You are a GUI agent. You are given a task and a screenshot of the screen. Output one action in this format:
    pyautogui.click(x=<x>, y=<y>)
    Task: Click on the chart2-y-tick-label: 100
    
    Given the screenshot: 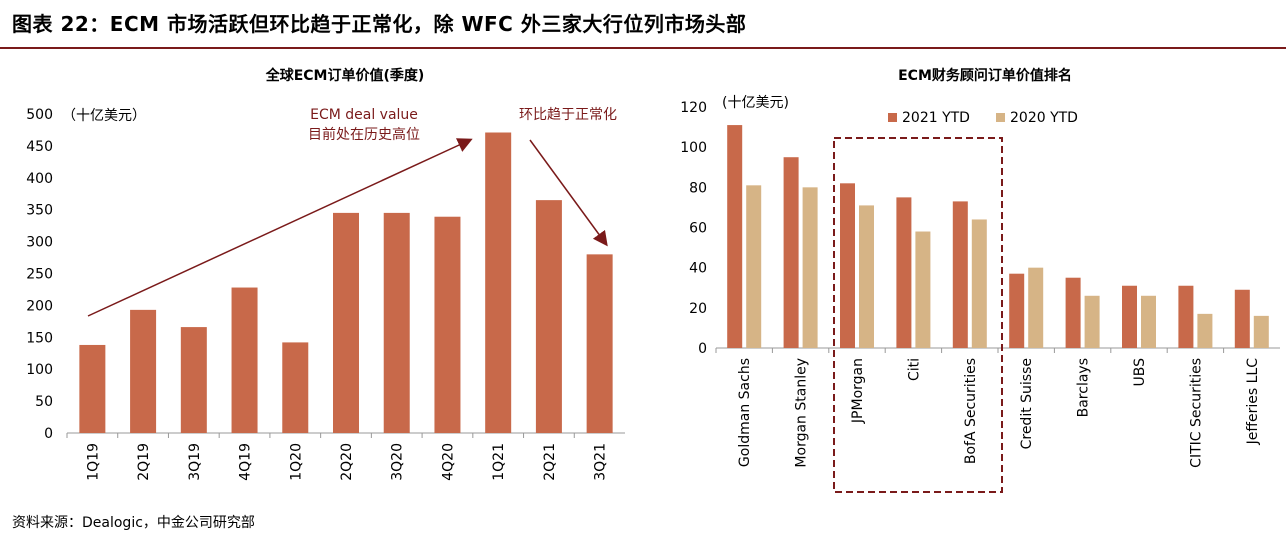 What is the action you would take?
    pyautogui.click(x=693, y=148)
    